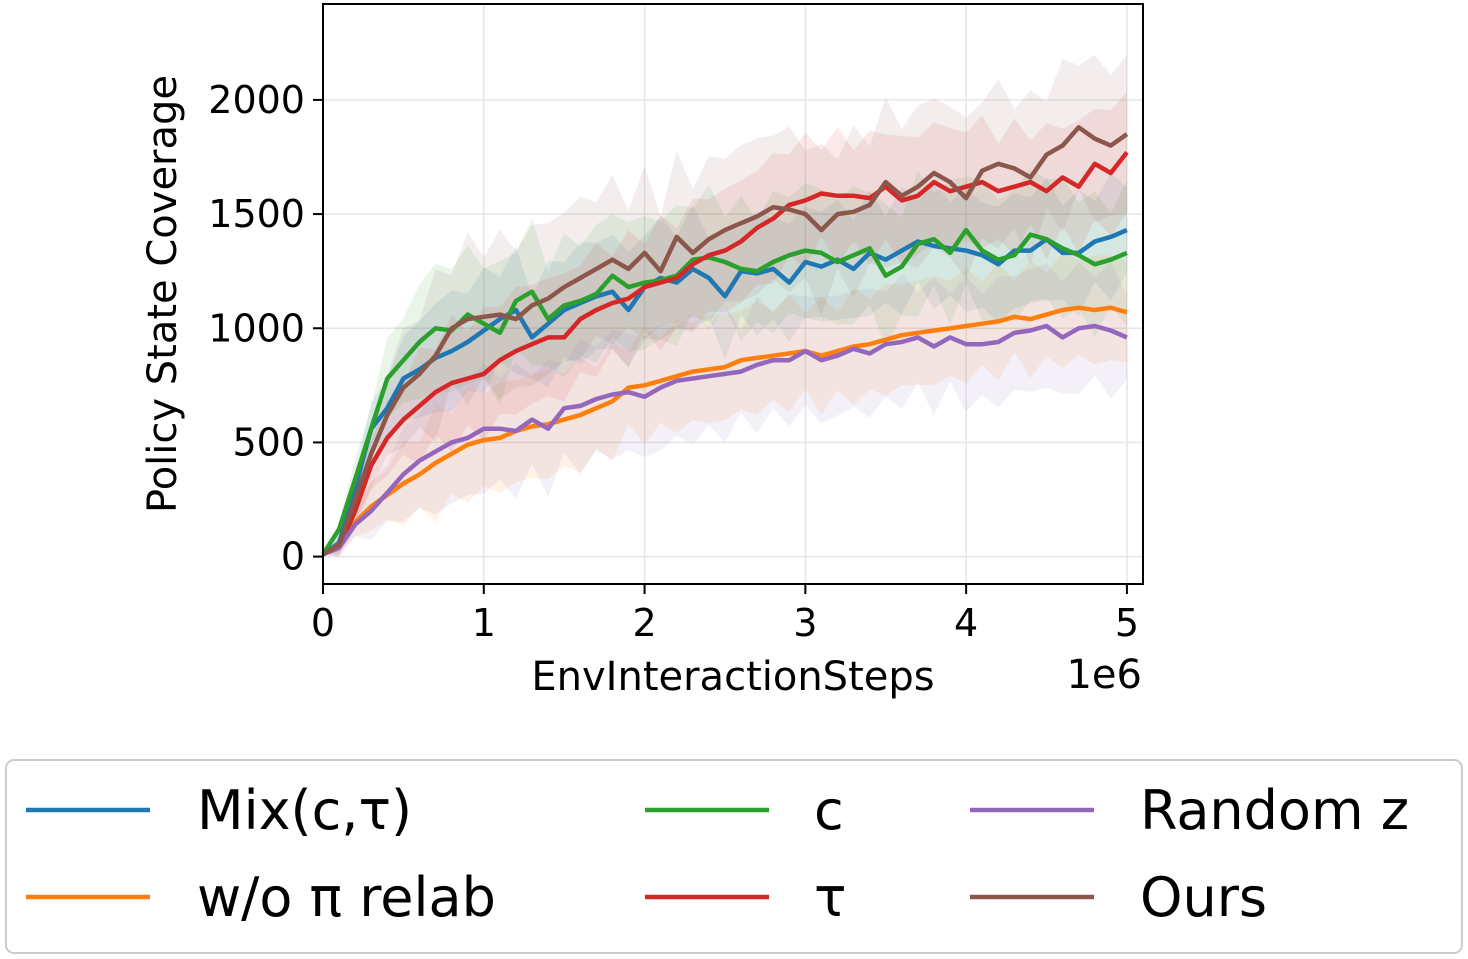 The height and width of the screenshot is (959, 1468). I want to click on y-tick-label: 500, so click(268, 442).